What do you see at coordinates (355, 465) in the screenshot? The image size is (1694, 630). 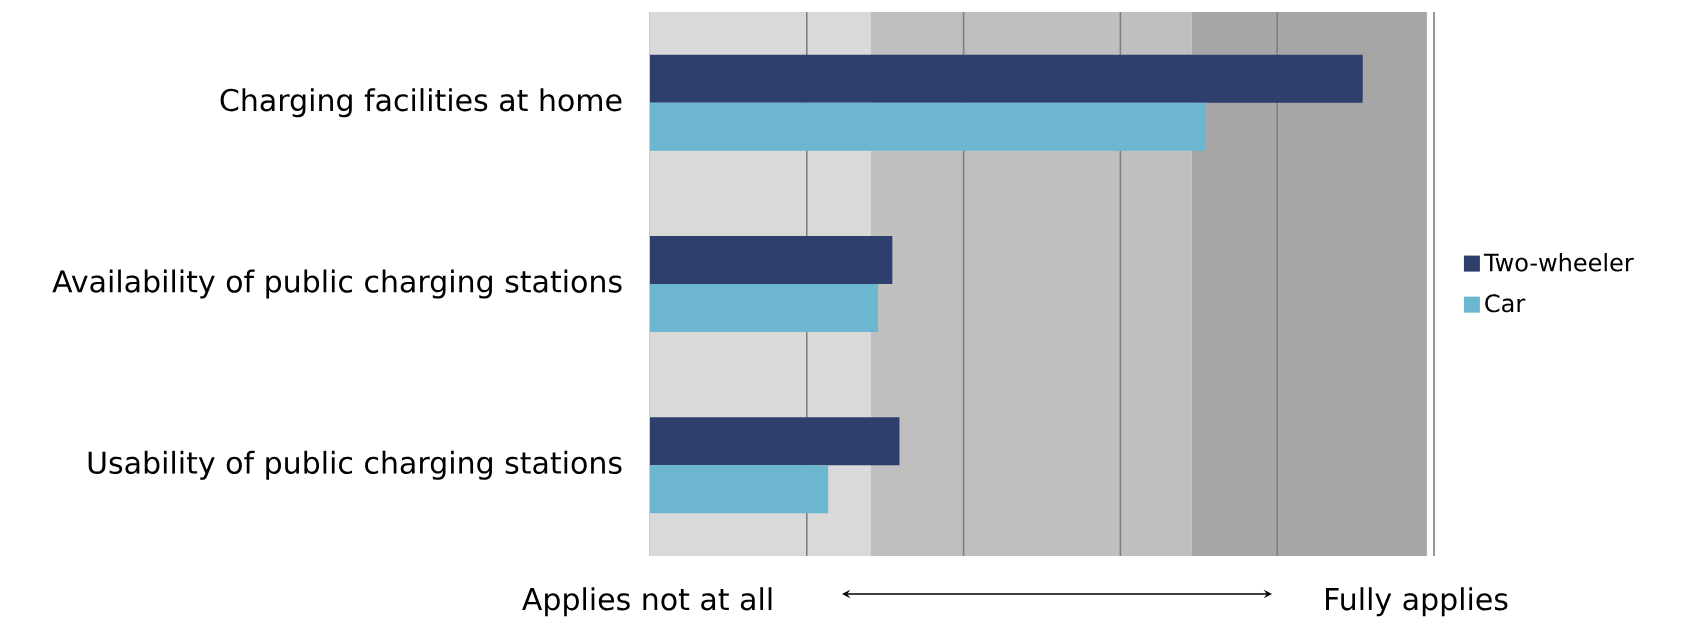 I see `y-tick-label: Usability of public charging stations` at bounding box center [355, 465].